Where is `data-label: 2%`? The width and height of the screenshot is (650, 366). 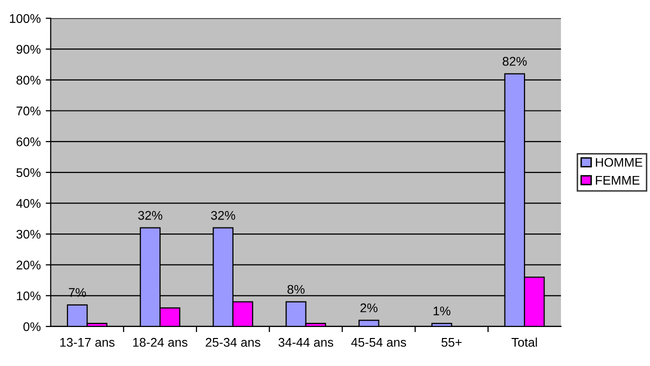
data-label: 2% is located at coordinates (369, 307).